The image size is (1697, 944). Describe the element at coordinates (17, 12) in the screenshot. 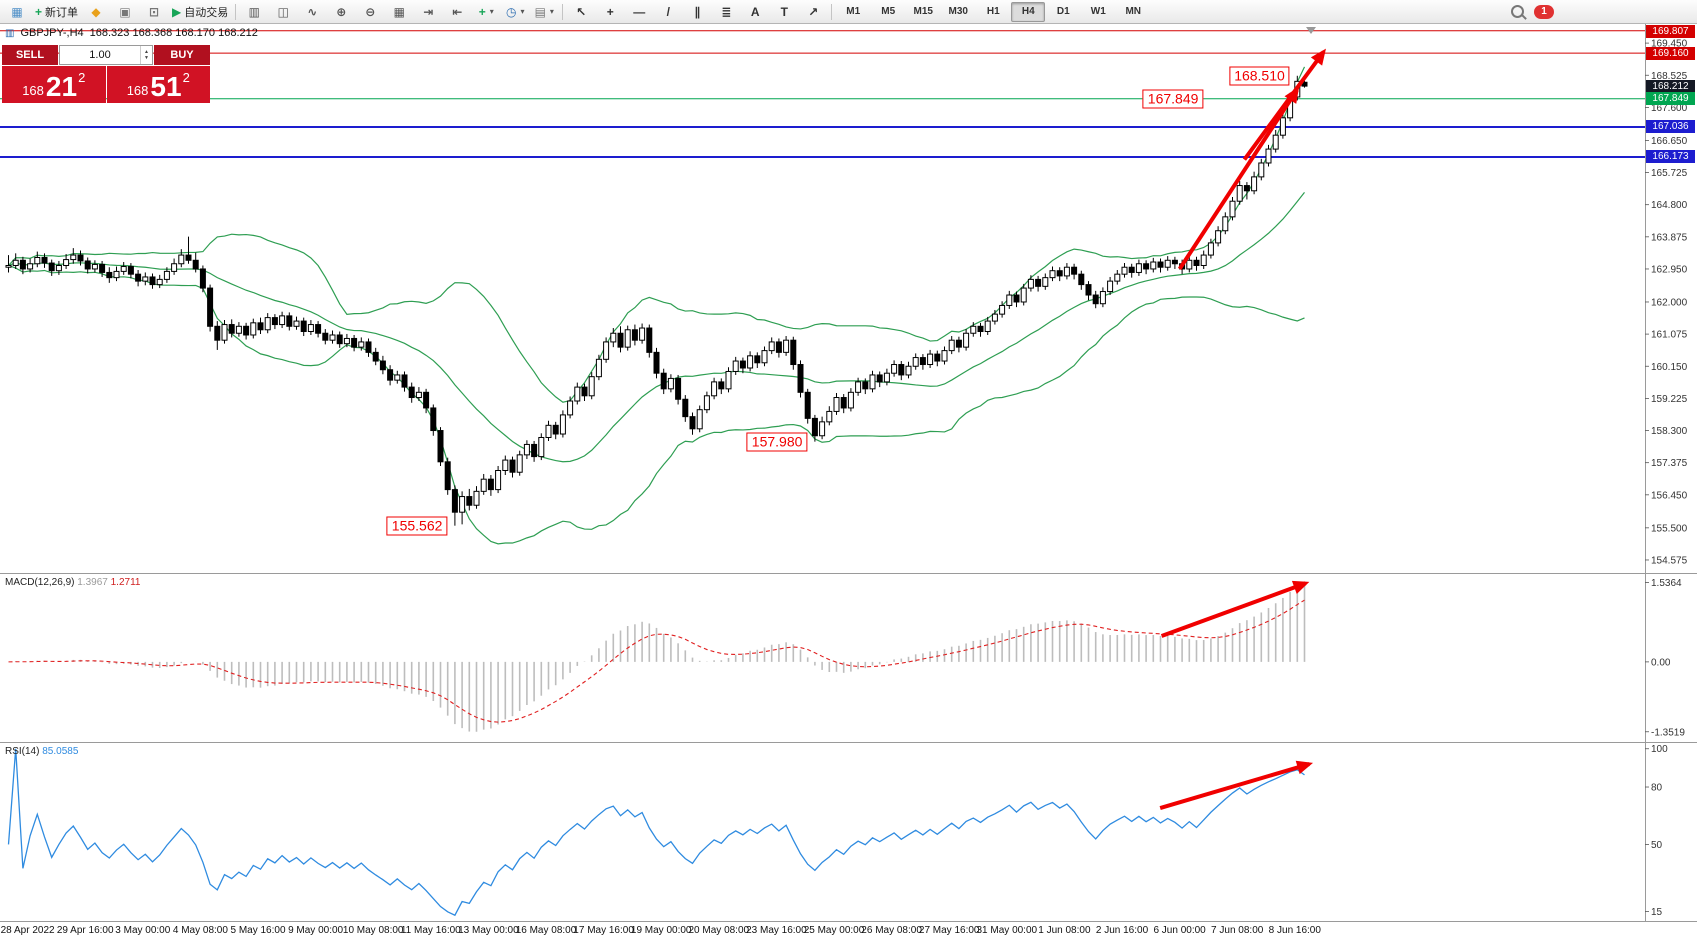

I see `chart-window-icon: ▦` at that location.